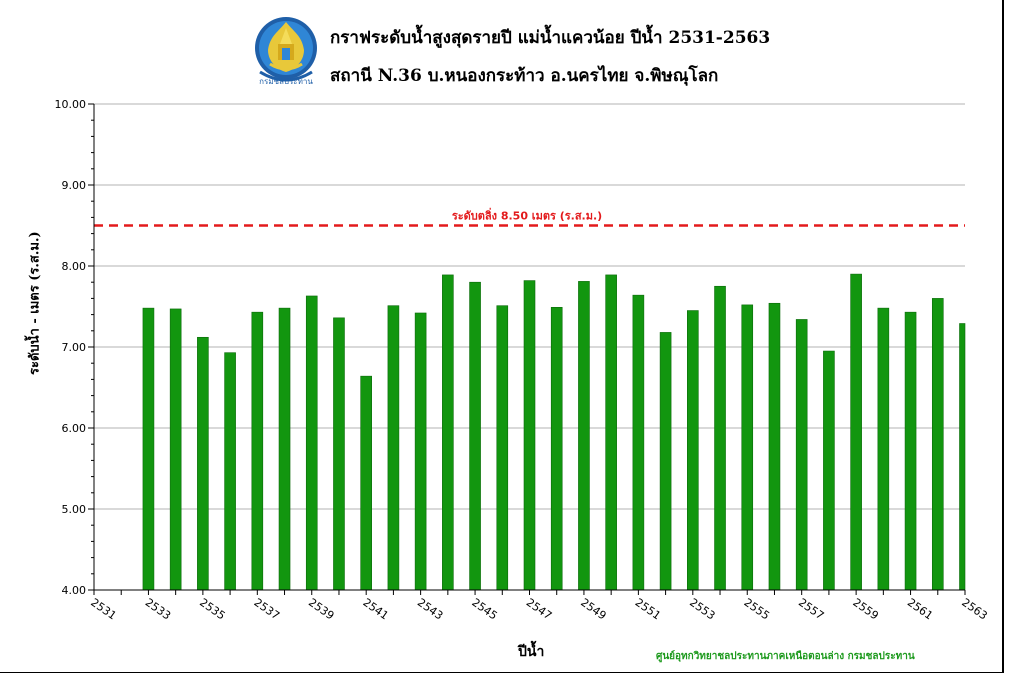 The height and width of the screenshot is (676, 1014). I want to click on bank-level-label: ระดับตลิ่ง 8.50 เมตร (ร.ส.ม.), so click(527, 215).